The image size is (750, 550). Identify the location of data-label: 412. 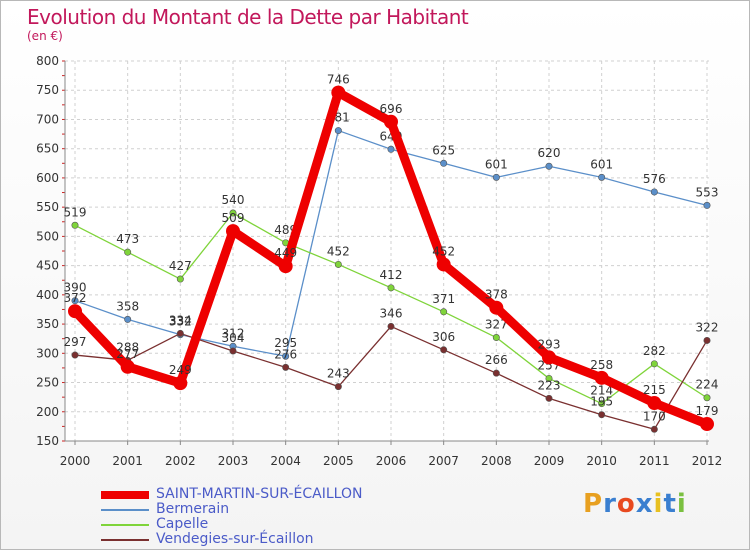
(391, 275).